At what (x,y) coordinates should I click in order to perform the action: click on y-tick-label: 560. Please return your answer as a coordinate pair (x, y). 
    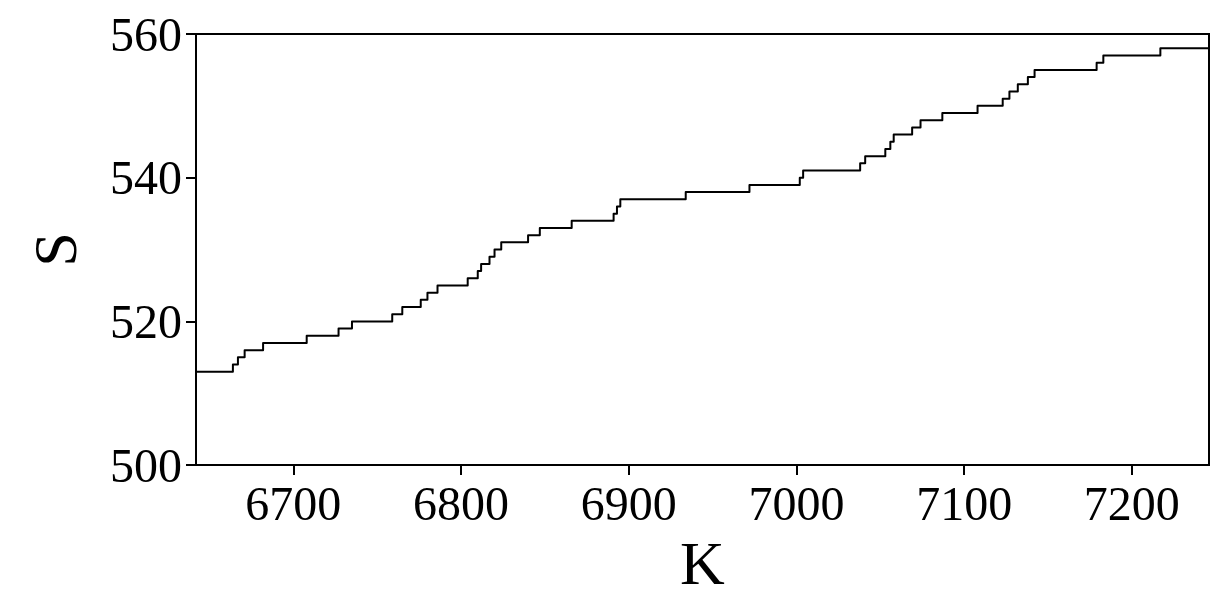
    Looking at the image, I should click on (146, 34).